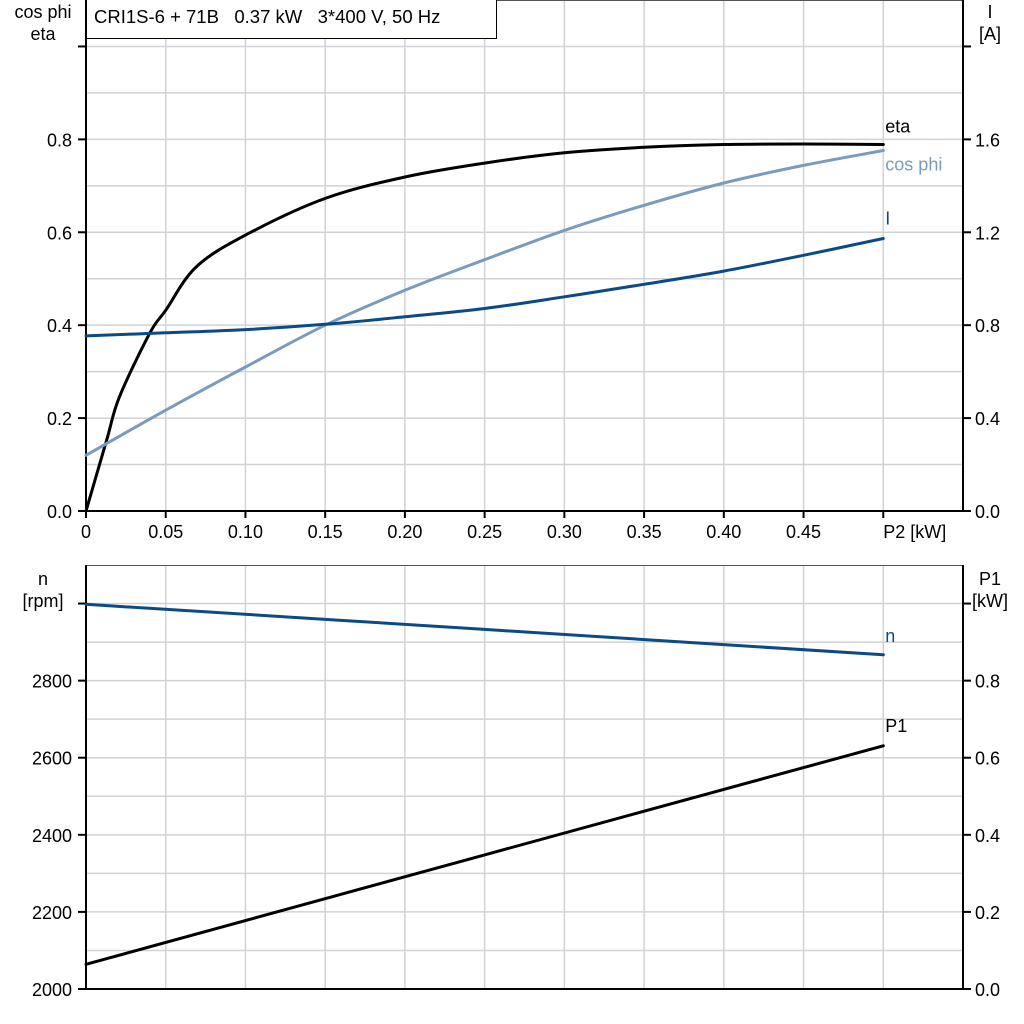 The width and height of the screenshot is (1024, 1024). What do you see at coordinates (896, 726) in the screenshot?
I see `series-label-P1: P1` at bounding box center [896, 726].